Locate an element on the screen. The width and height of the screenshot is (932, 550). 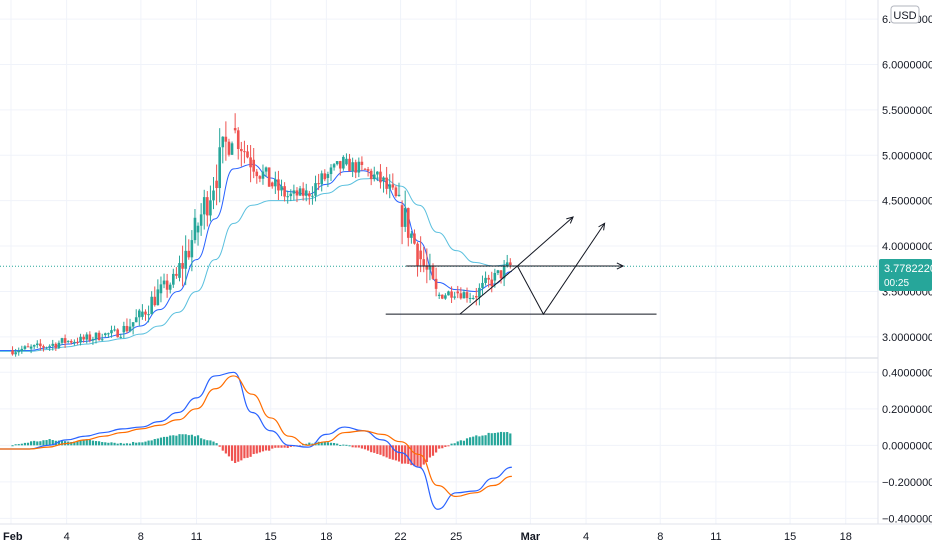
time-tick-label: 22 is located at coordinates (400, 537).